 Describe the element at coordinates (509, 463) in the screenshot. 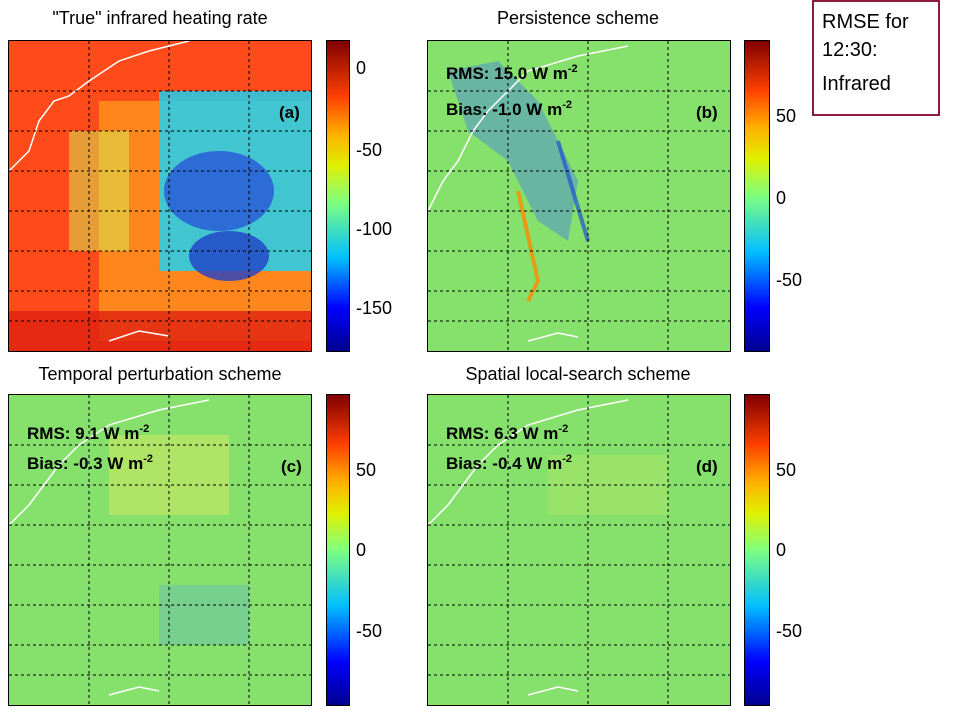

I see `panel-d-bias: Bias: -0.4 W m-2` at that location.